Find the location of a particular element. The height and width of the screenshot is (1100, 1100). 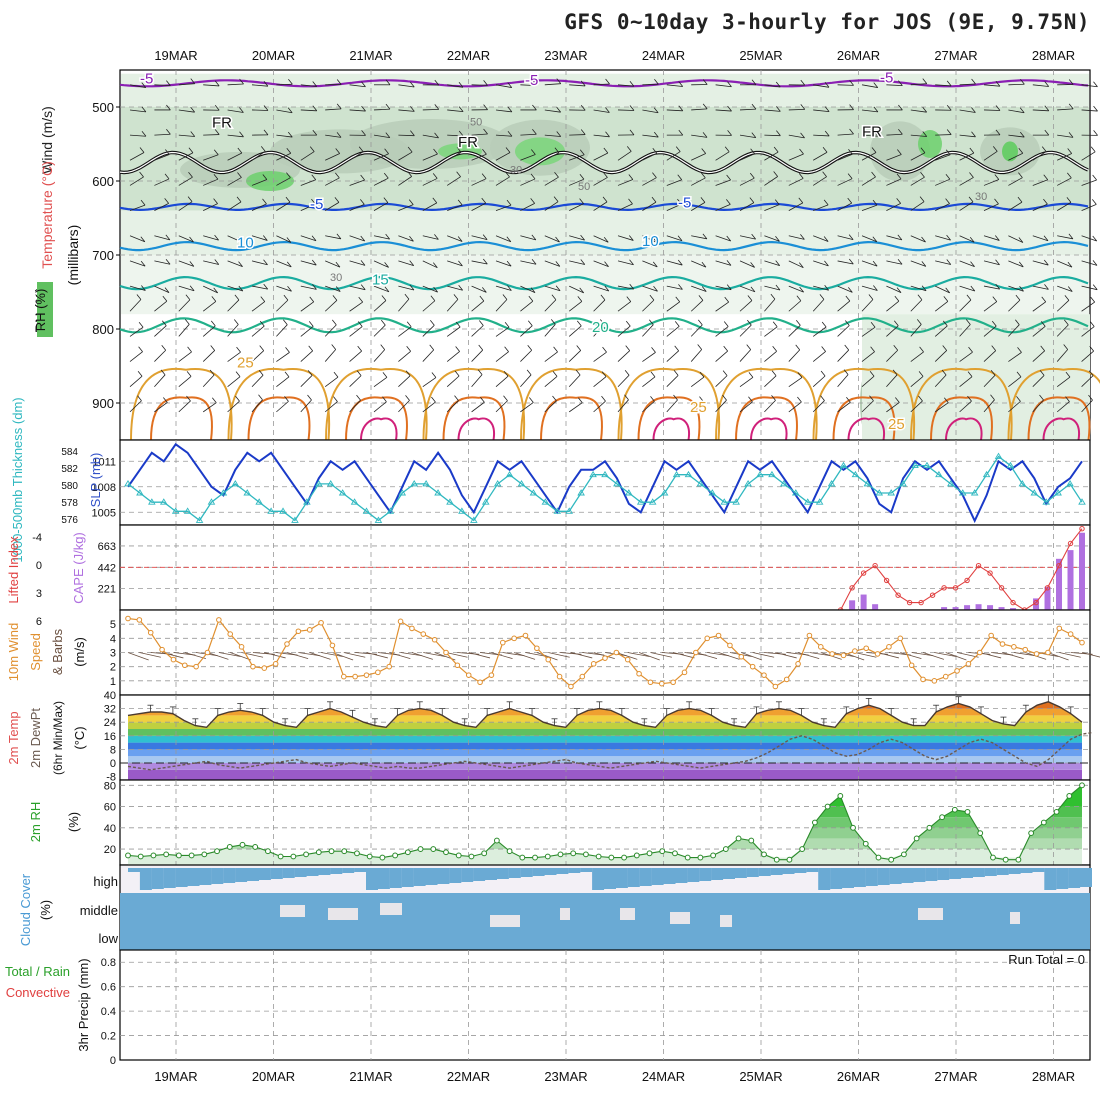

y-axis-label: 2m DewPt is located at coordinates (35, 738).